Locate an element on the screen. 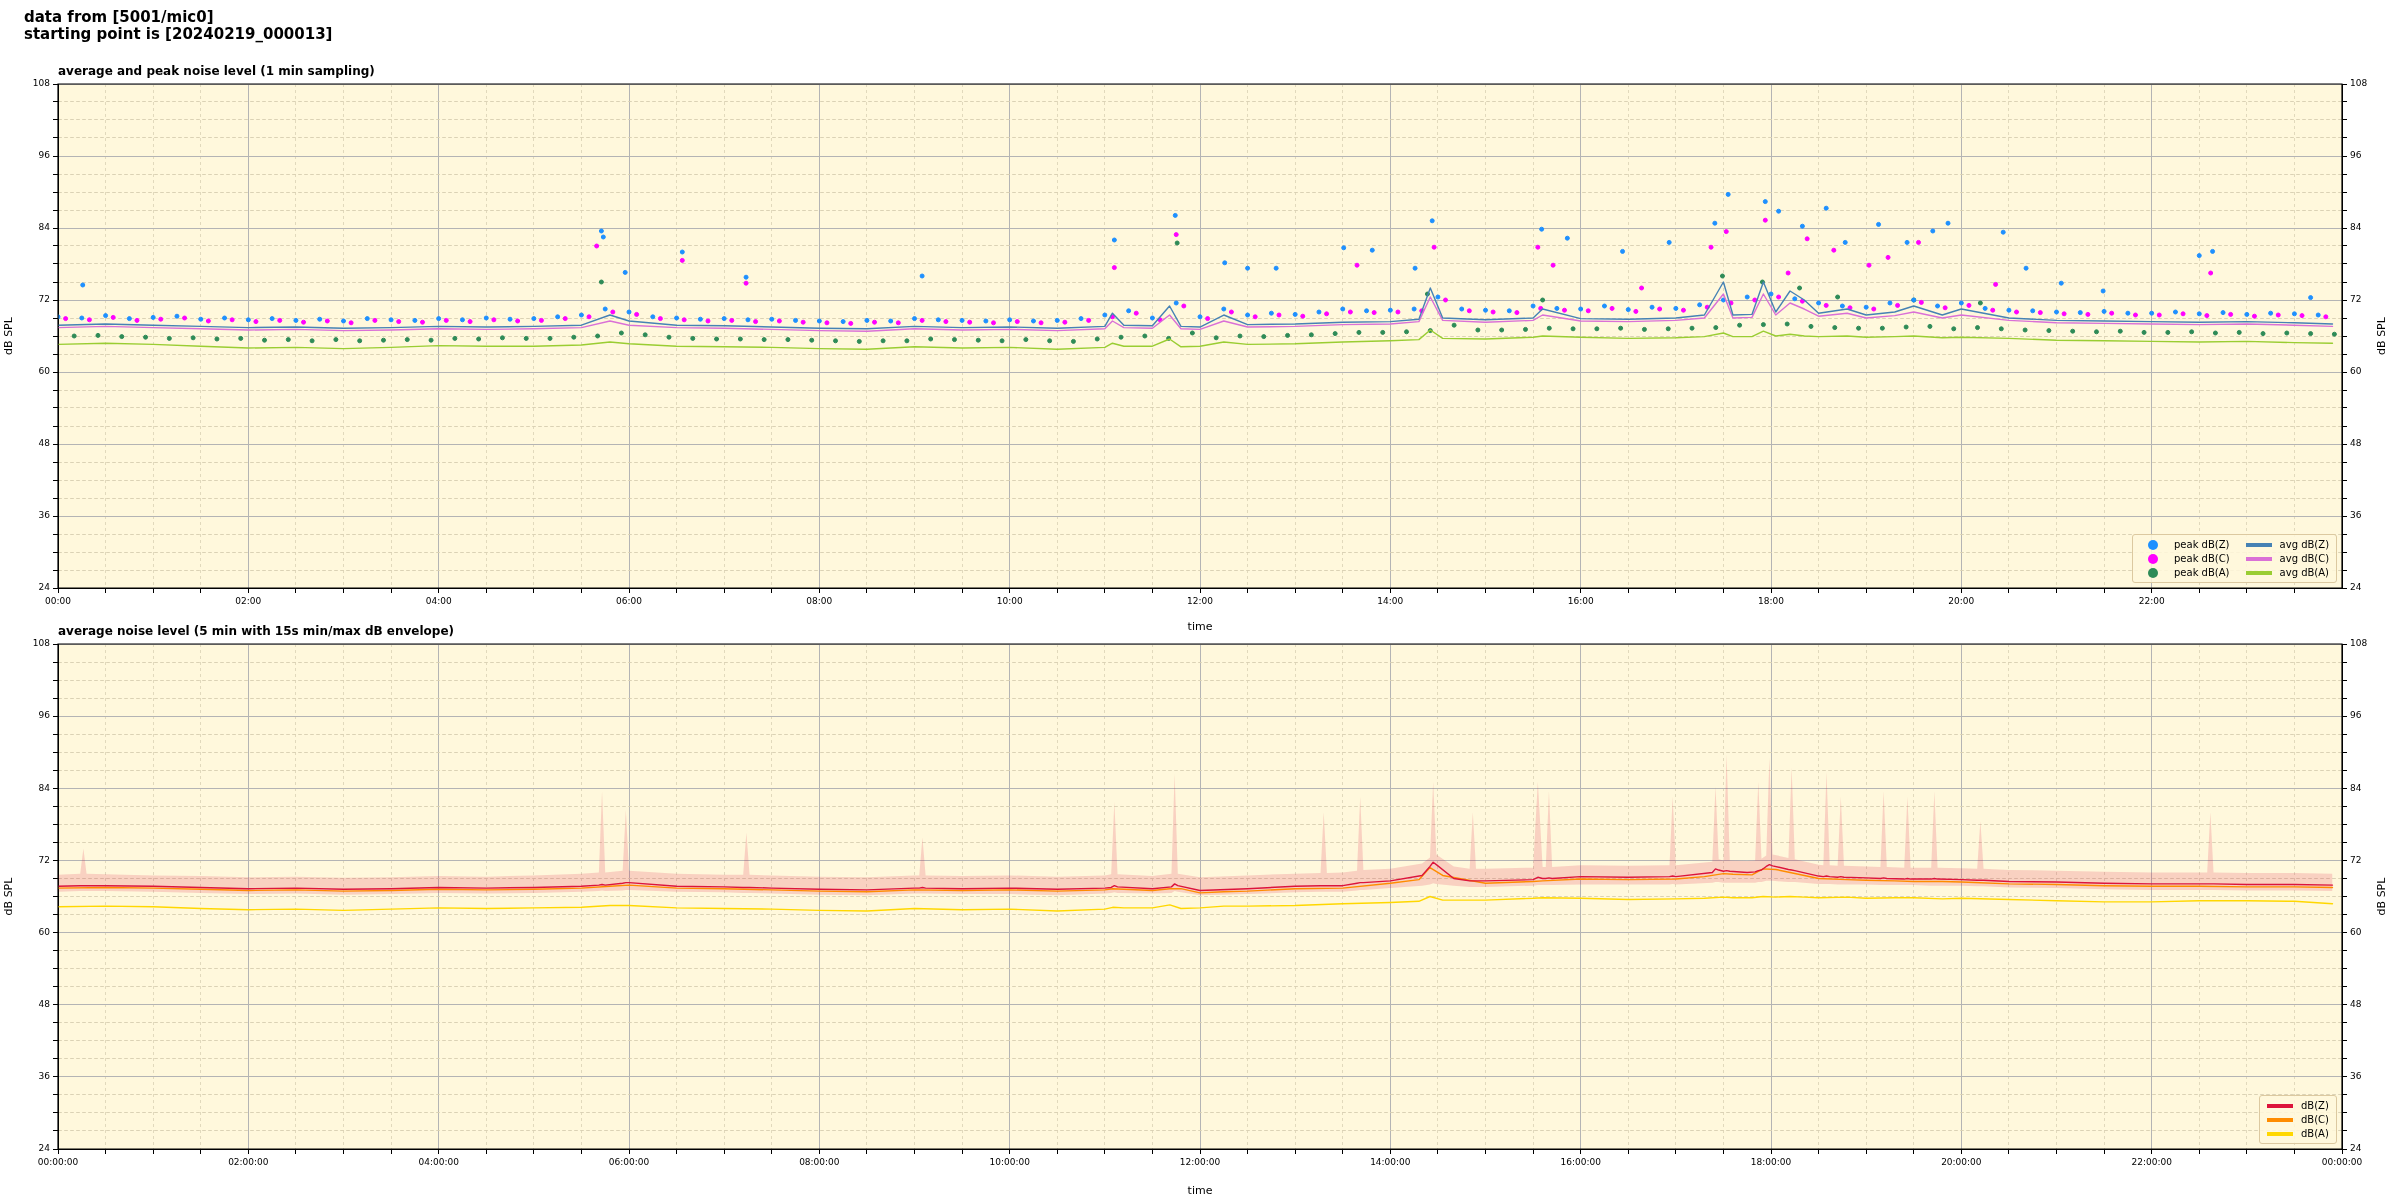 This screenshot has height=1200, width=2400. x-tick-label: 14:00:00 is located at coordinates (1390, 1161).